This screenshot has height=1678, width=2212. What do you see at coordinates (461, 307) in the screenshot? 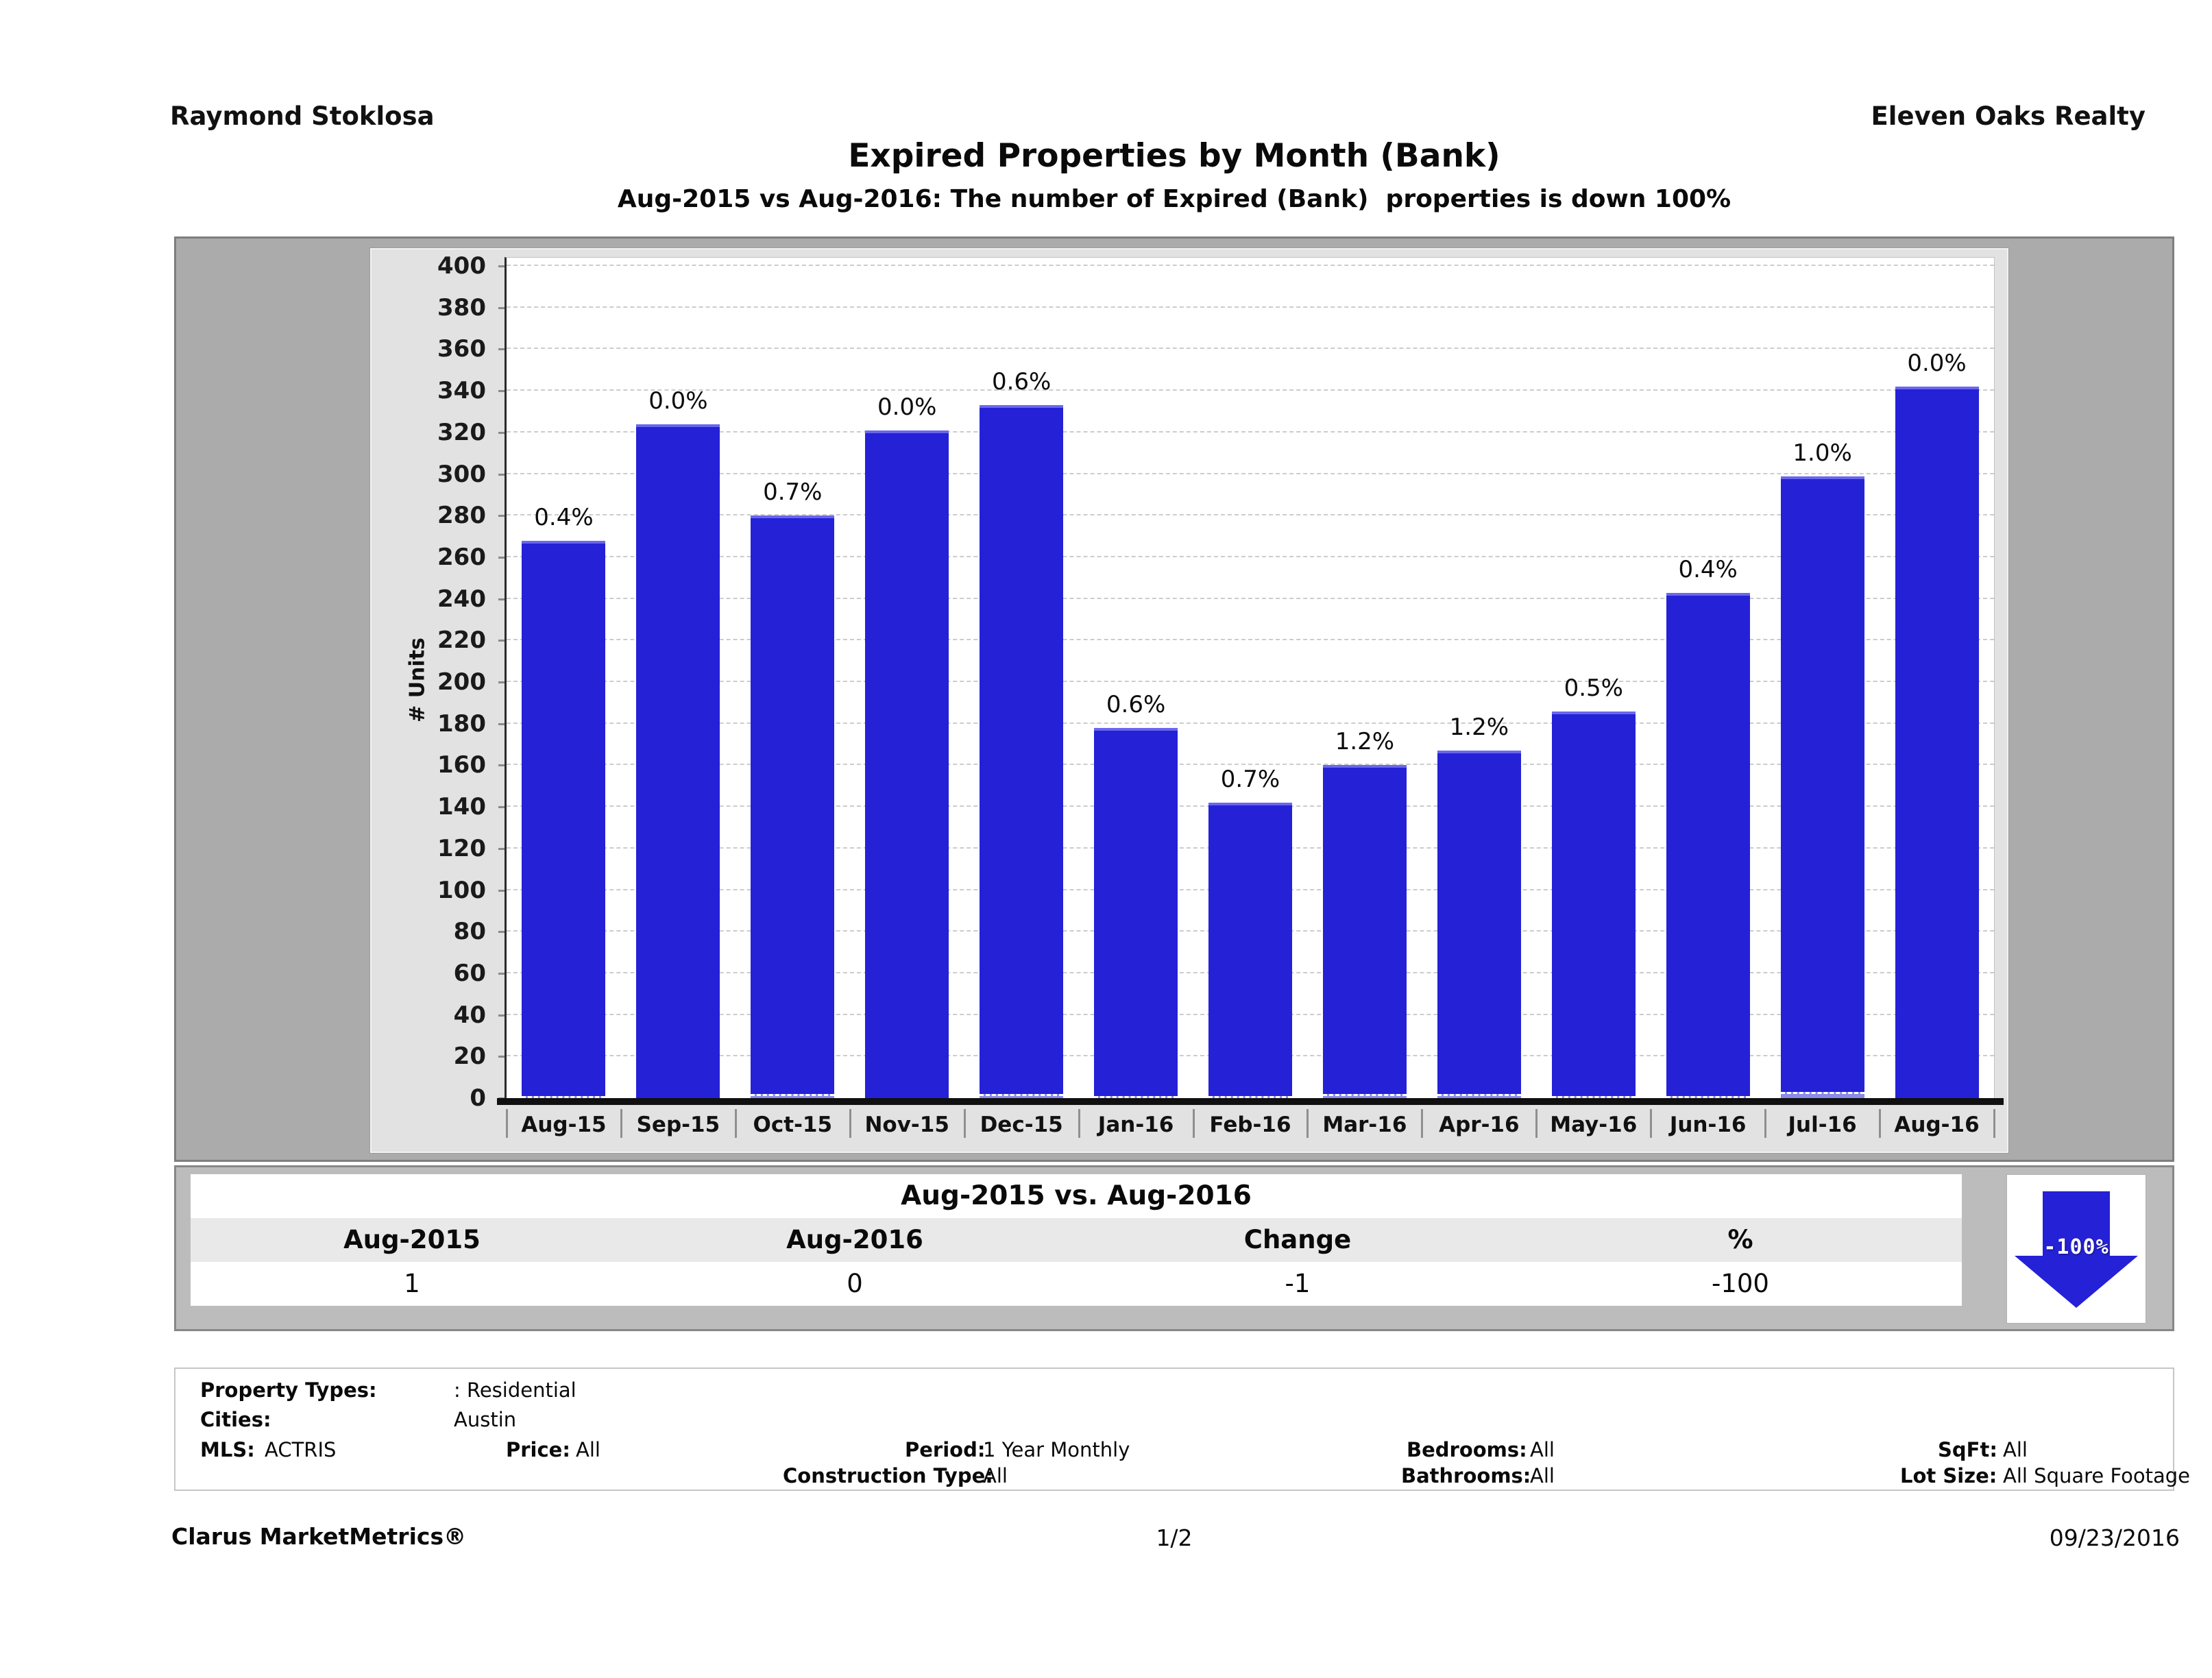
I see `y-tick-label: 380` at bounding box center [461, 307].